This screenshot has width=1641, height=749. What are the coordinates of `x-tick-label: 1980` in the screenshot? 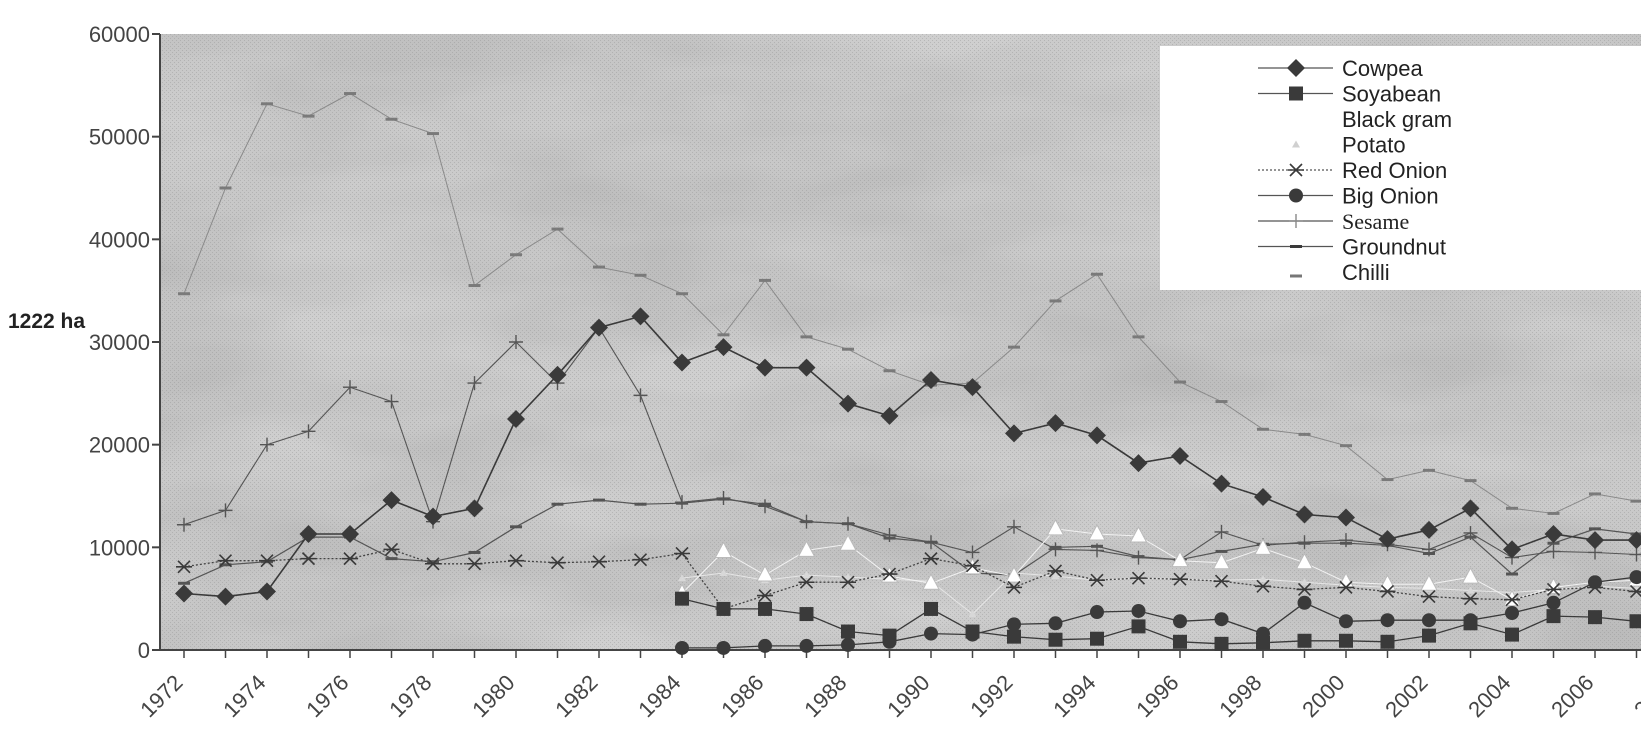 It's located at (493, 696).